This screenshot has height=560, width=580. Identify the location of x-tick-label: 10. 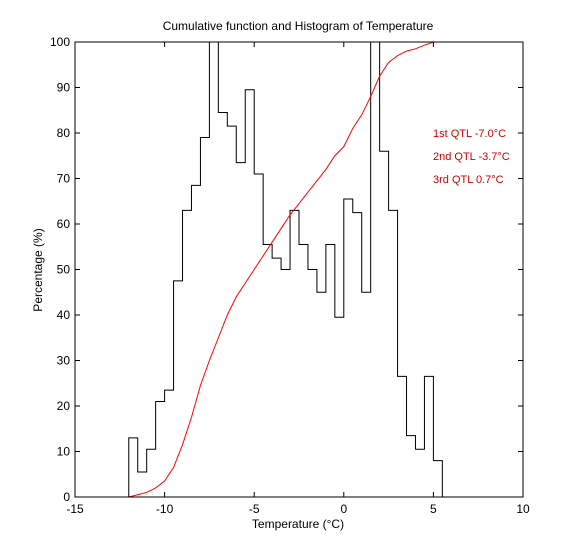
(523, 509).